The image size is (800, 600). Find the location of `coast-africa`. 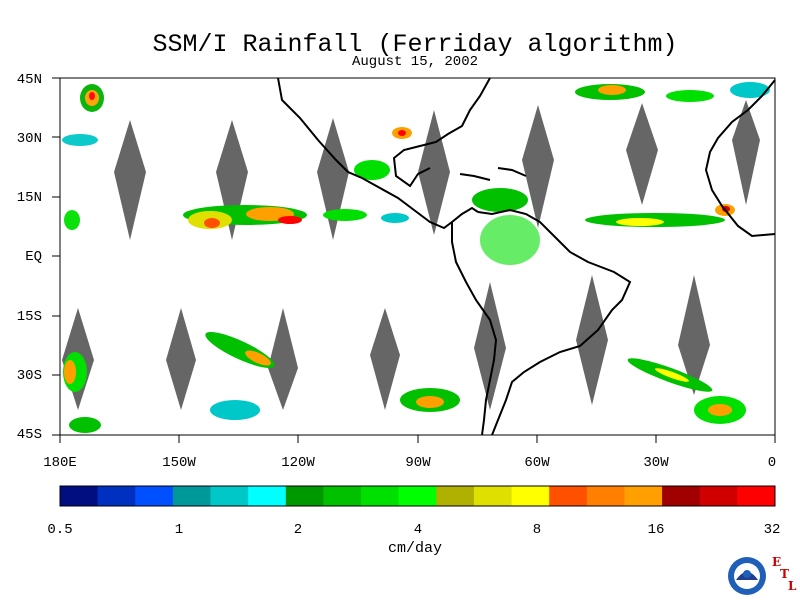

coast-africa is located at coordinates (740, 158).